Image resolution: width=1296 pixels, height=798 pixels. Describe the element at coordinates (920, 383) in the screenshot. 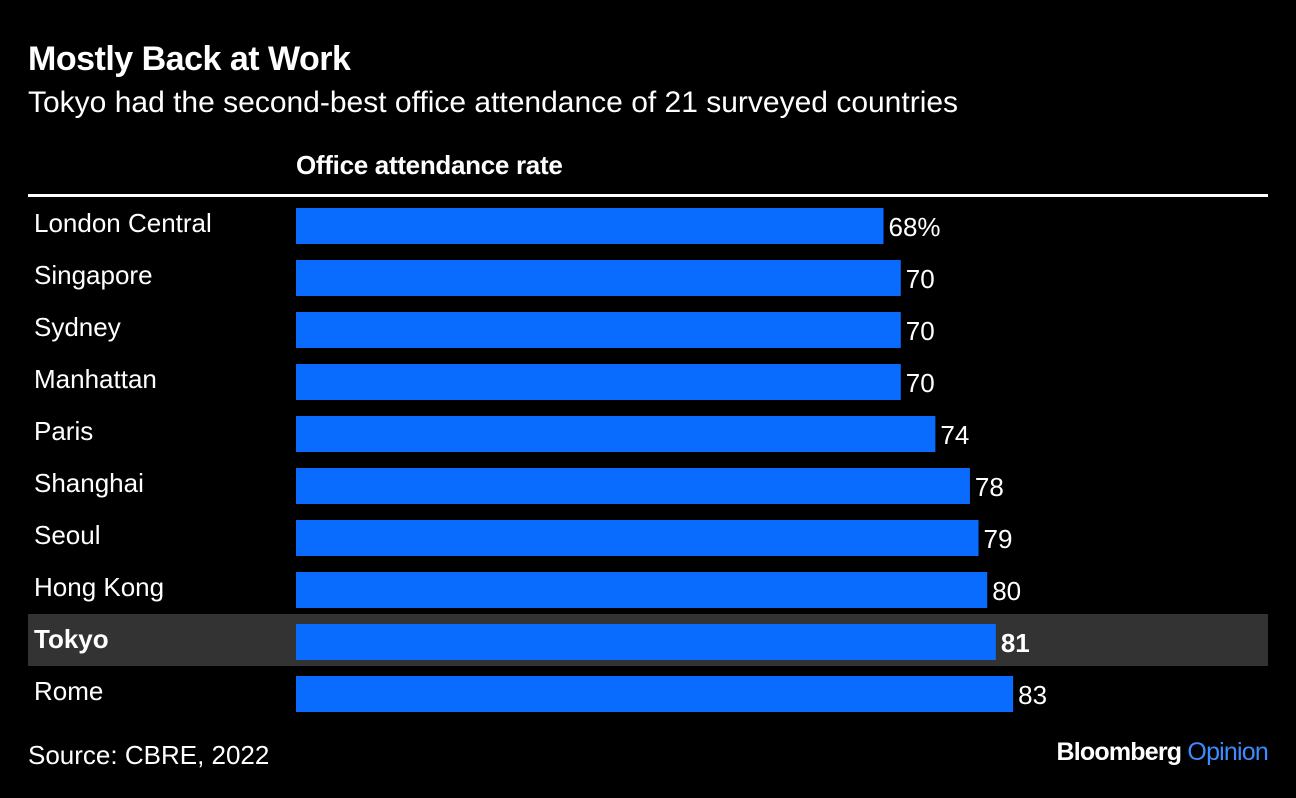

I see `value-label-manhattan: 70` at that location.